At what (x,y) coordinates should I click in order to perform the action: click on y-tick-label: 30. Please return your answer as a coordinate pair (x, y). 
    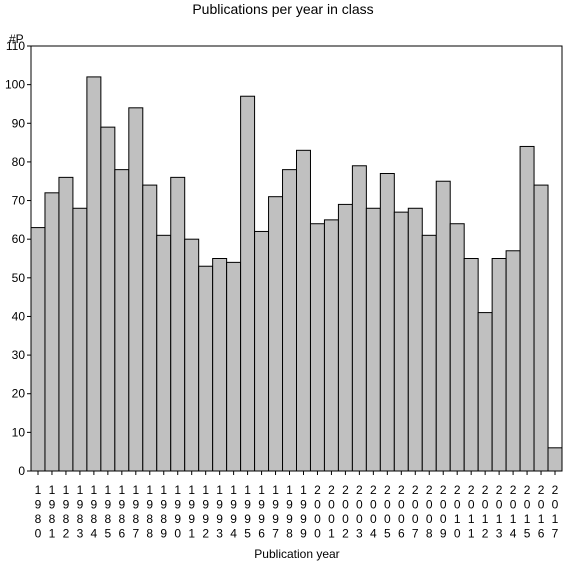
    Looking at the image, I should click on (19, 355).